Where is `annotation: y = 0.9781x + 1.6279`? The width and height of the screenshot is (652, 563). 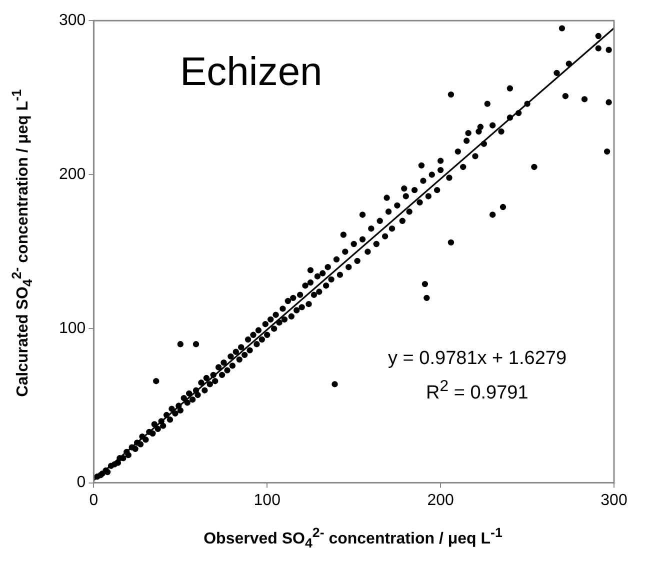 annotation: y = 0.9781x + 1.6279 is located at coordinates (477, 359).